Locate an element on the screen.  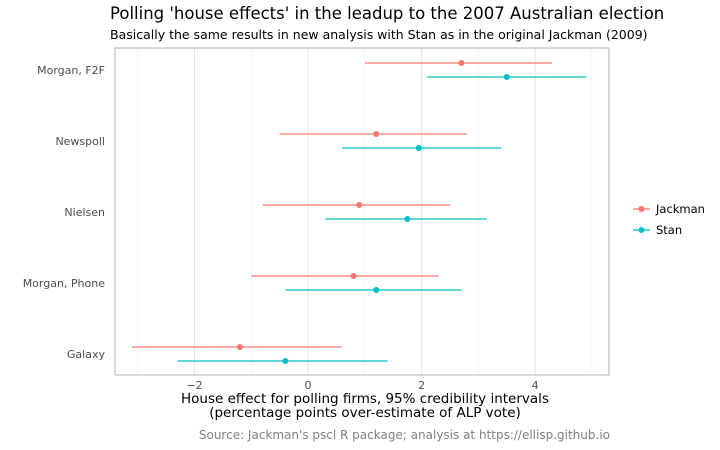
y-category-label: Morgan, Phone is located at coordinates (64, 283).